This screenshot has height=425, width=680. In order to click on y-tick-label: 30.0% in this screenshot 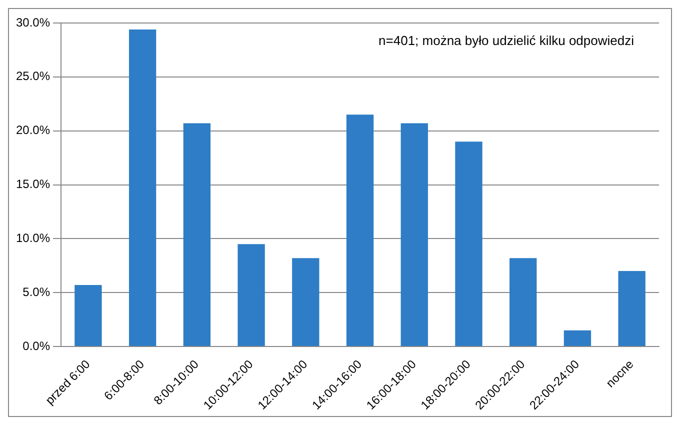, I will do `click(33, 22)`.